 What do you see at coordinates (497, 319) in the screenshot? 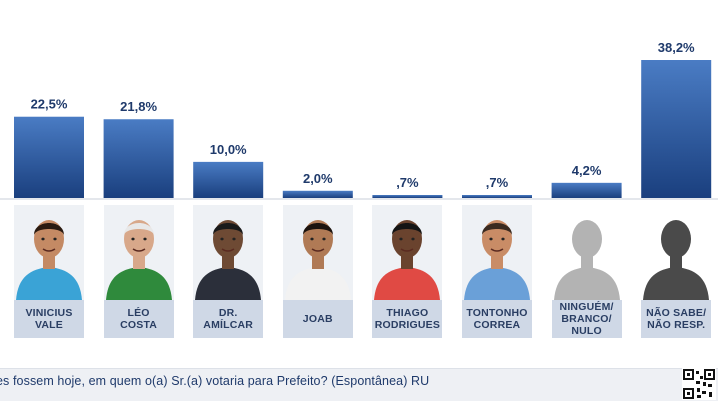
I see `category-label-5: TONTONHO CORREA` at bounding box center [497, 319].